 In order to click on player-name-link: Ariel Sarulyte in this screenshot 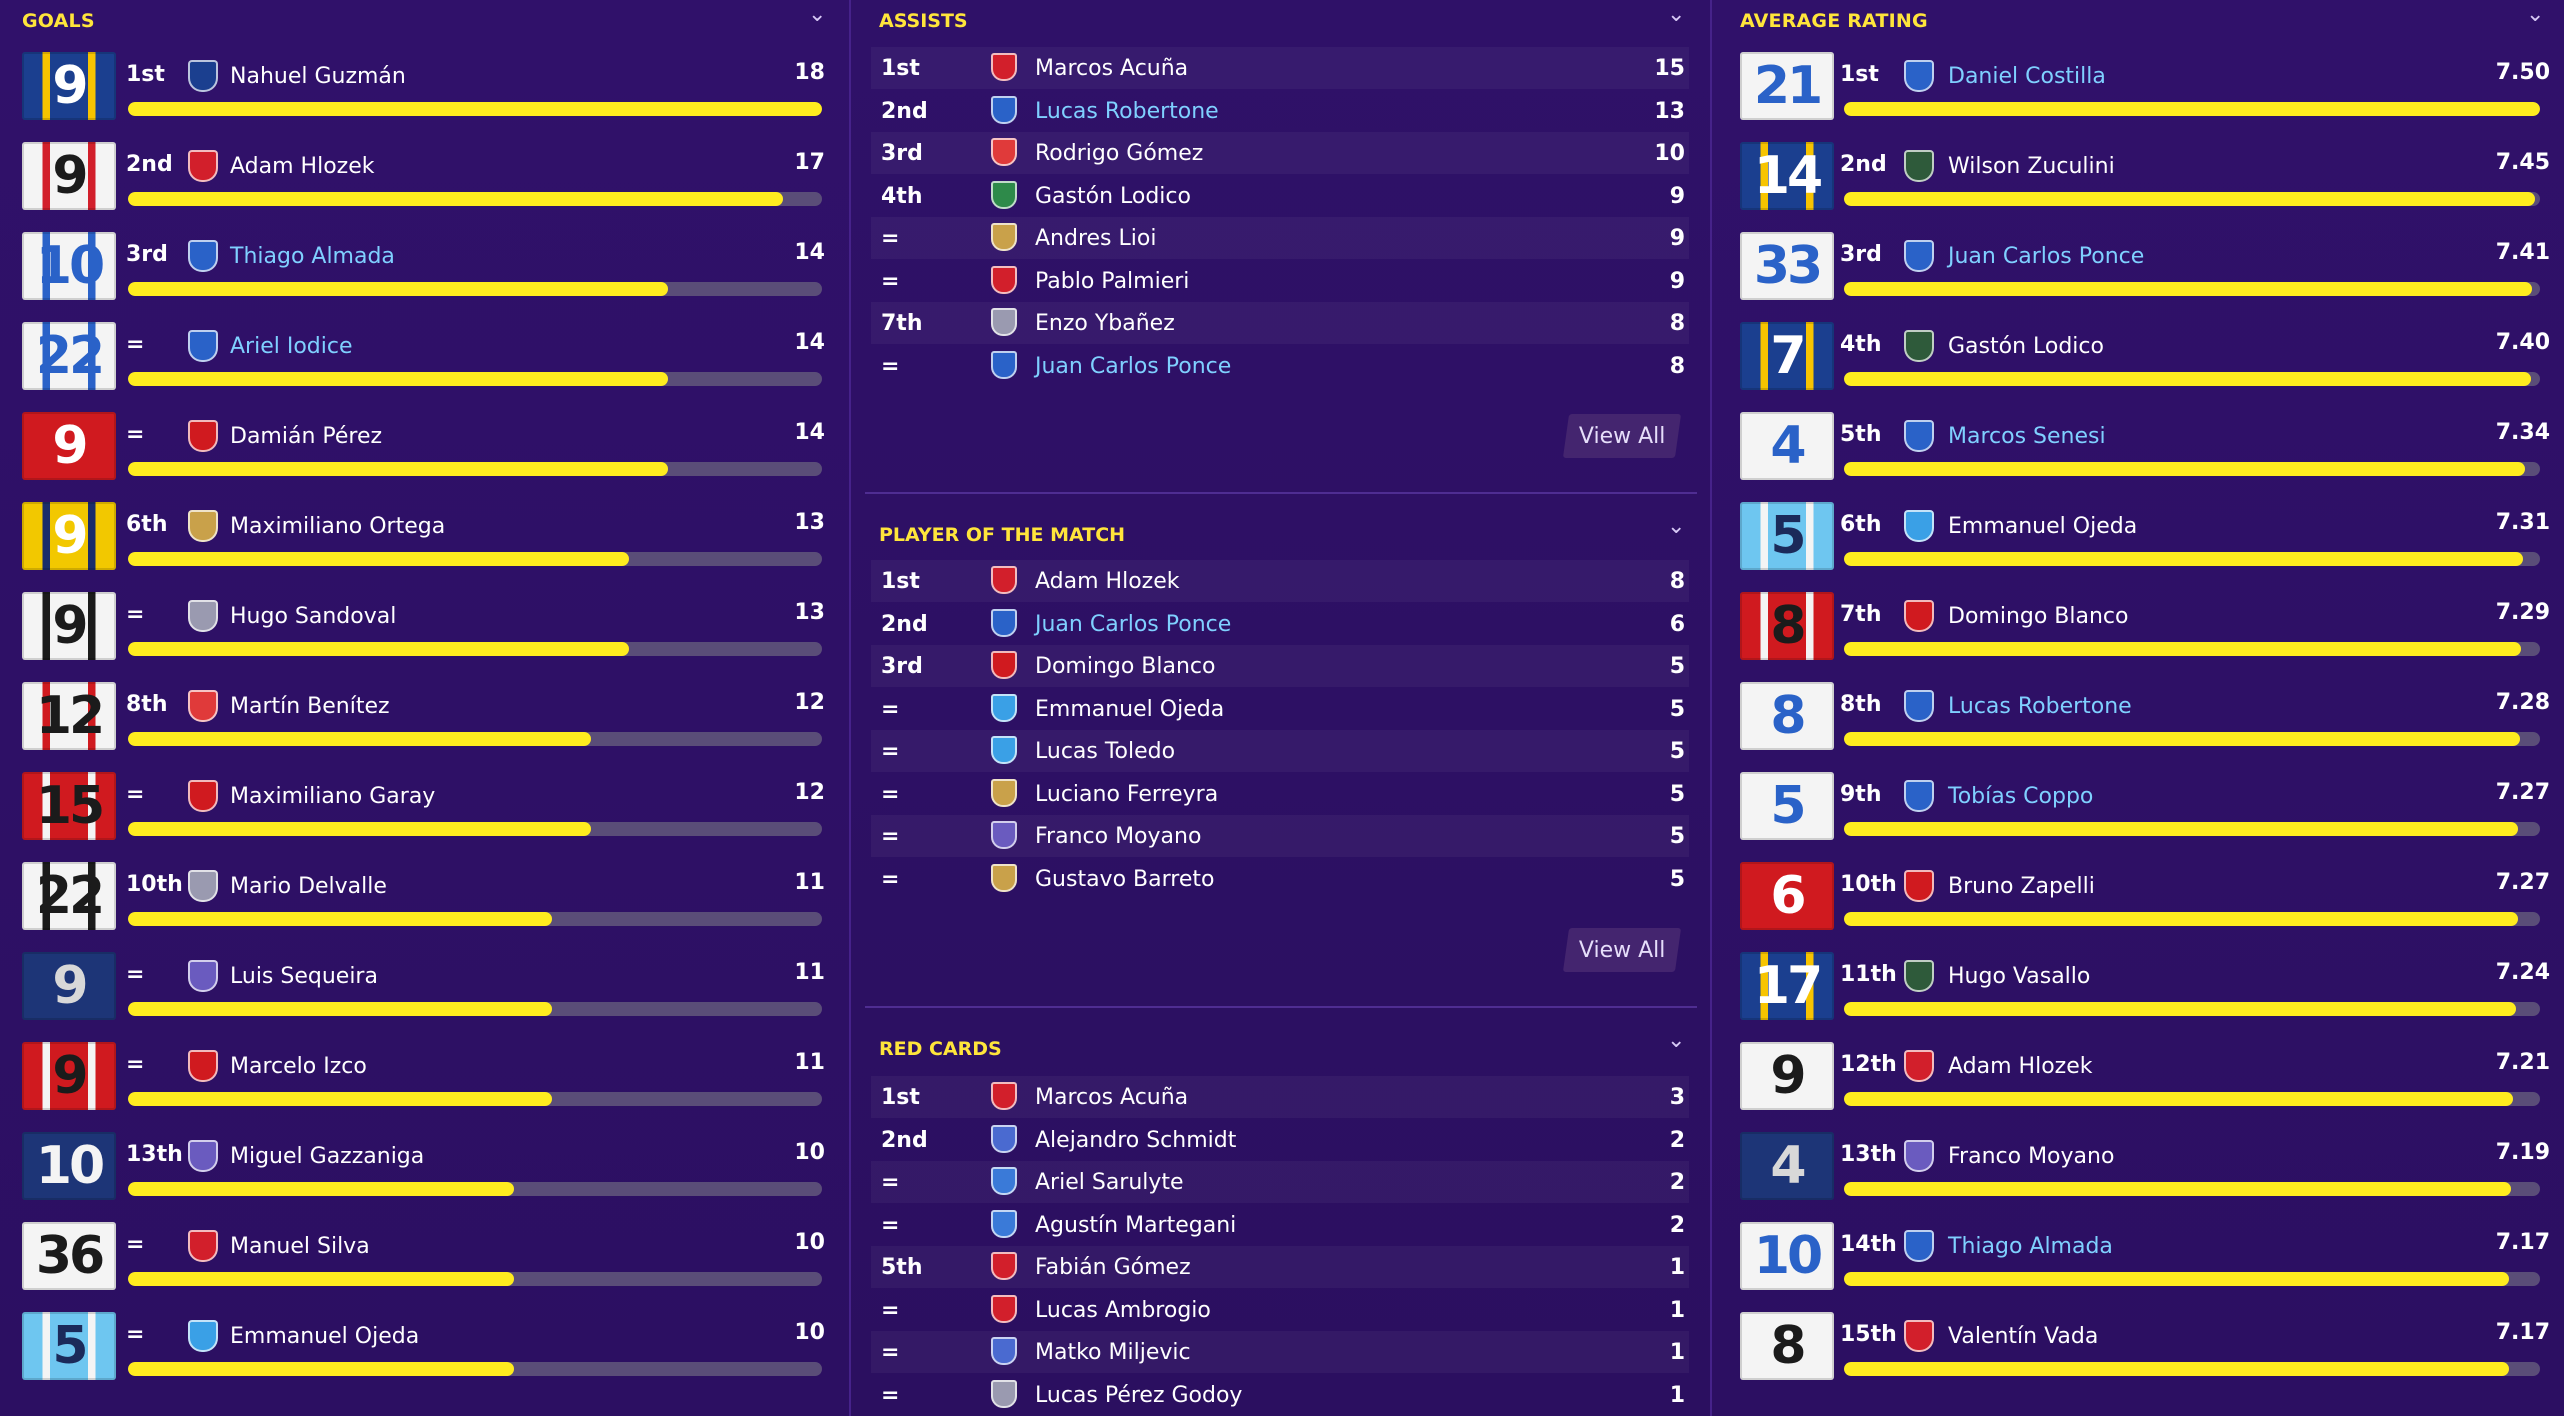, I will do `click(1109, 1182)`.